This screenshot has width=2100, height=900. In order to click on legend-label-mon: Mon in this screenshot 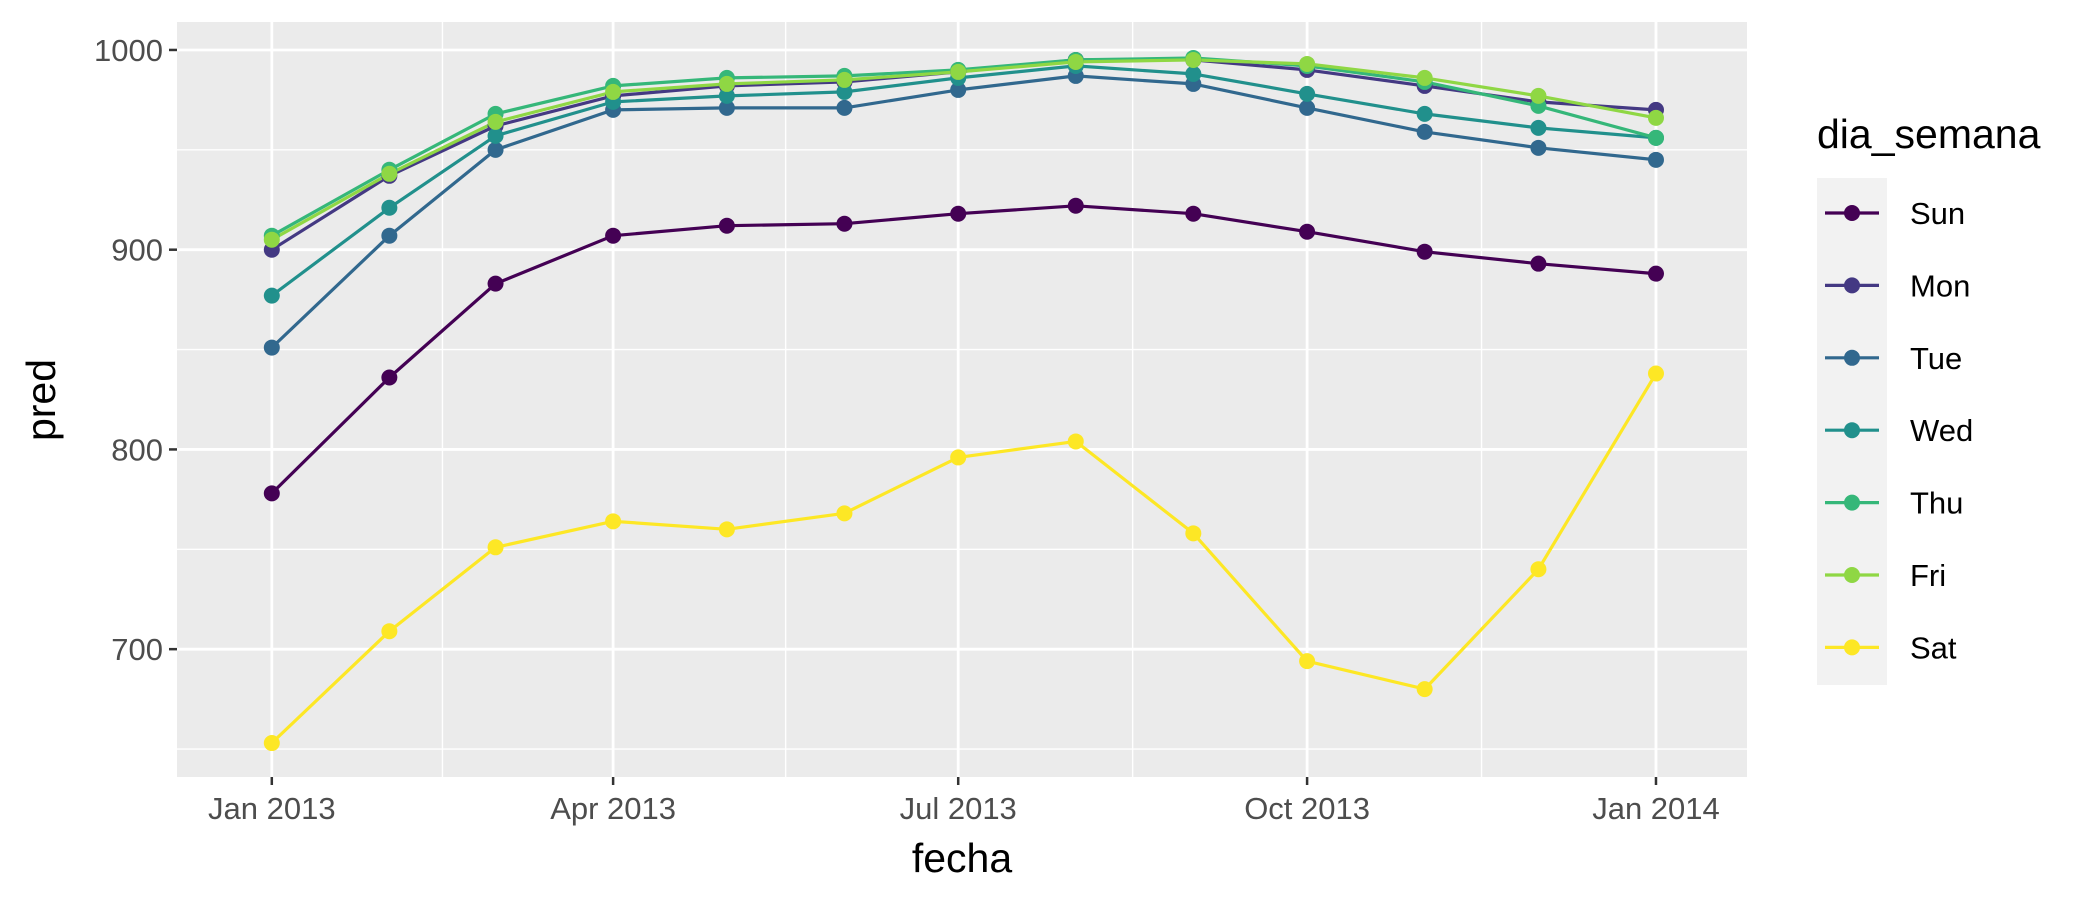, I will do `click(1940, 285)`.